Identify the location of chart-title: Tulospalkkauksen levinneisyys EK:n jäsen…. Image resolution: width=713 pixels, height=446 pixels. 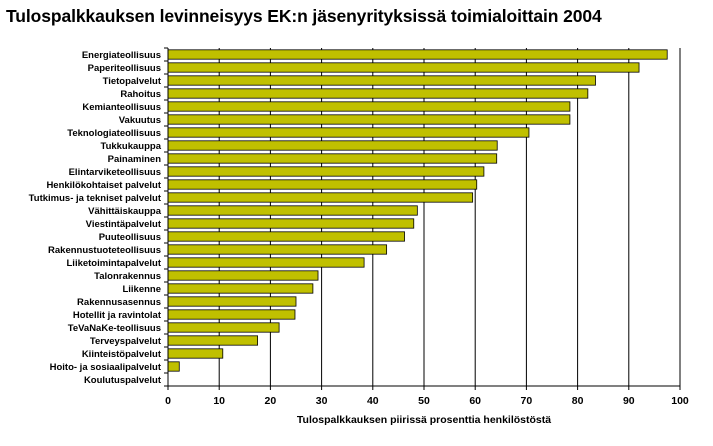
(304, 16).